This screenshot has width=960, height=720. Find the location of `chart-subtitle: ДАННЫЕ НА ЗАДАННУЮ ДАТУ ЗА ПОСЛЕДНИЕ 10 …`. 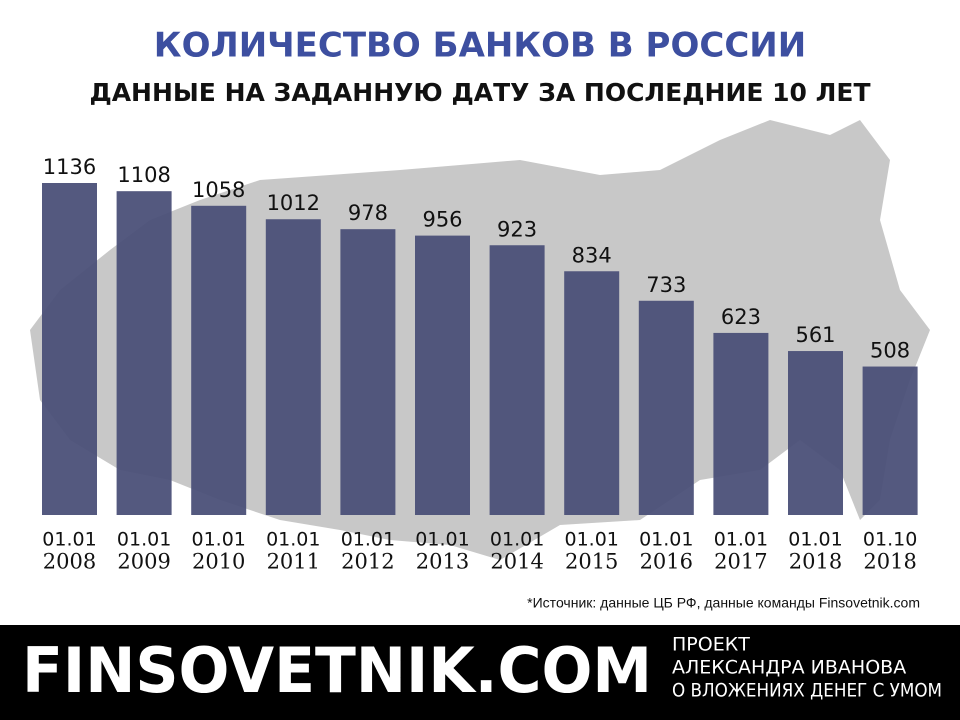

chart-subtitle: ДАННЫЕ НА ЗАДАННУЮ ДАТУ ЗА ПОСЛЕДНИЕ 10 … is located at coordinates (479, 92).